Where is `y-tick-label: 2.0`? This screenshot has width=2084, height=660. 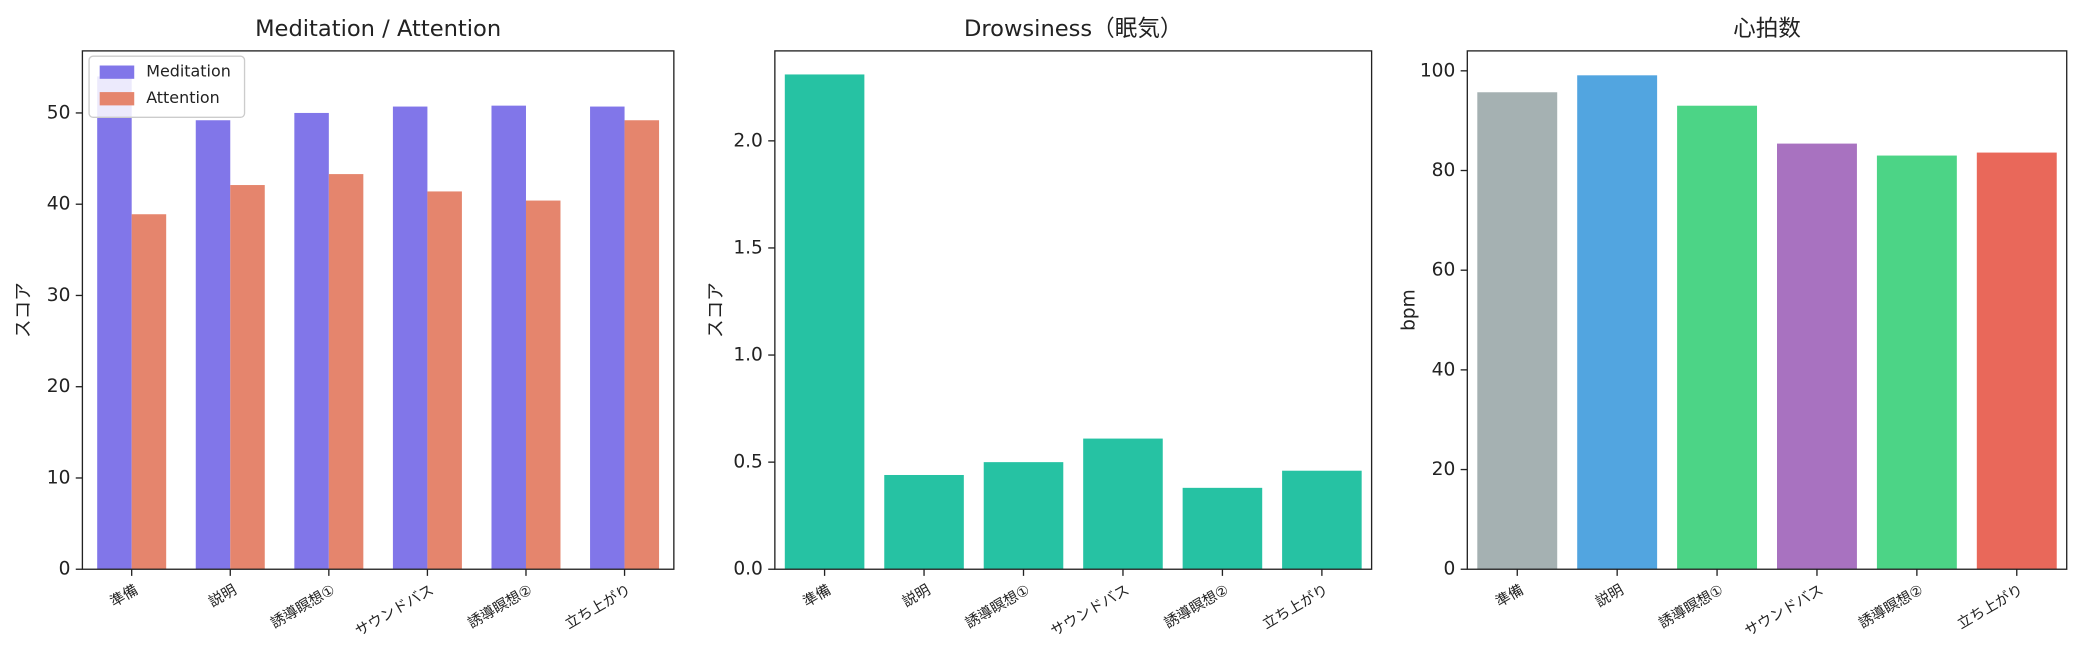
y-tick-label: 2.0 is located at coordinates (748, 140).